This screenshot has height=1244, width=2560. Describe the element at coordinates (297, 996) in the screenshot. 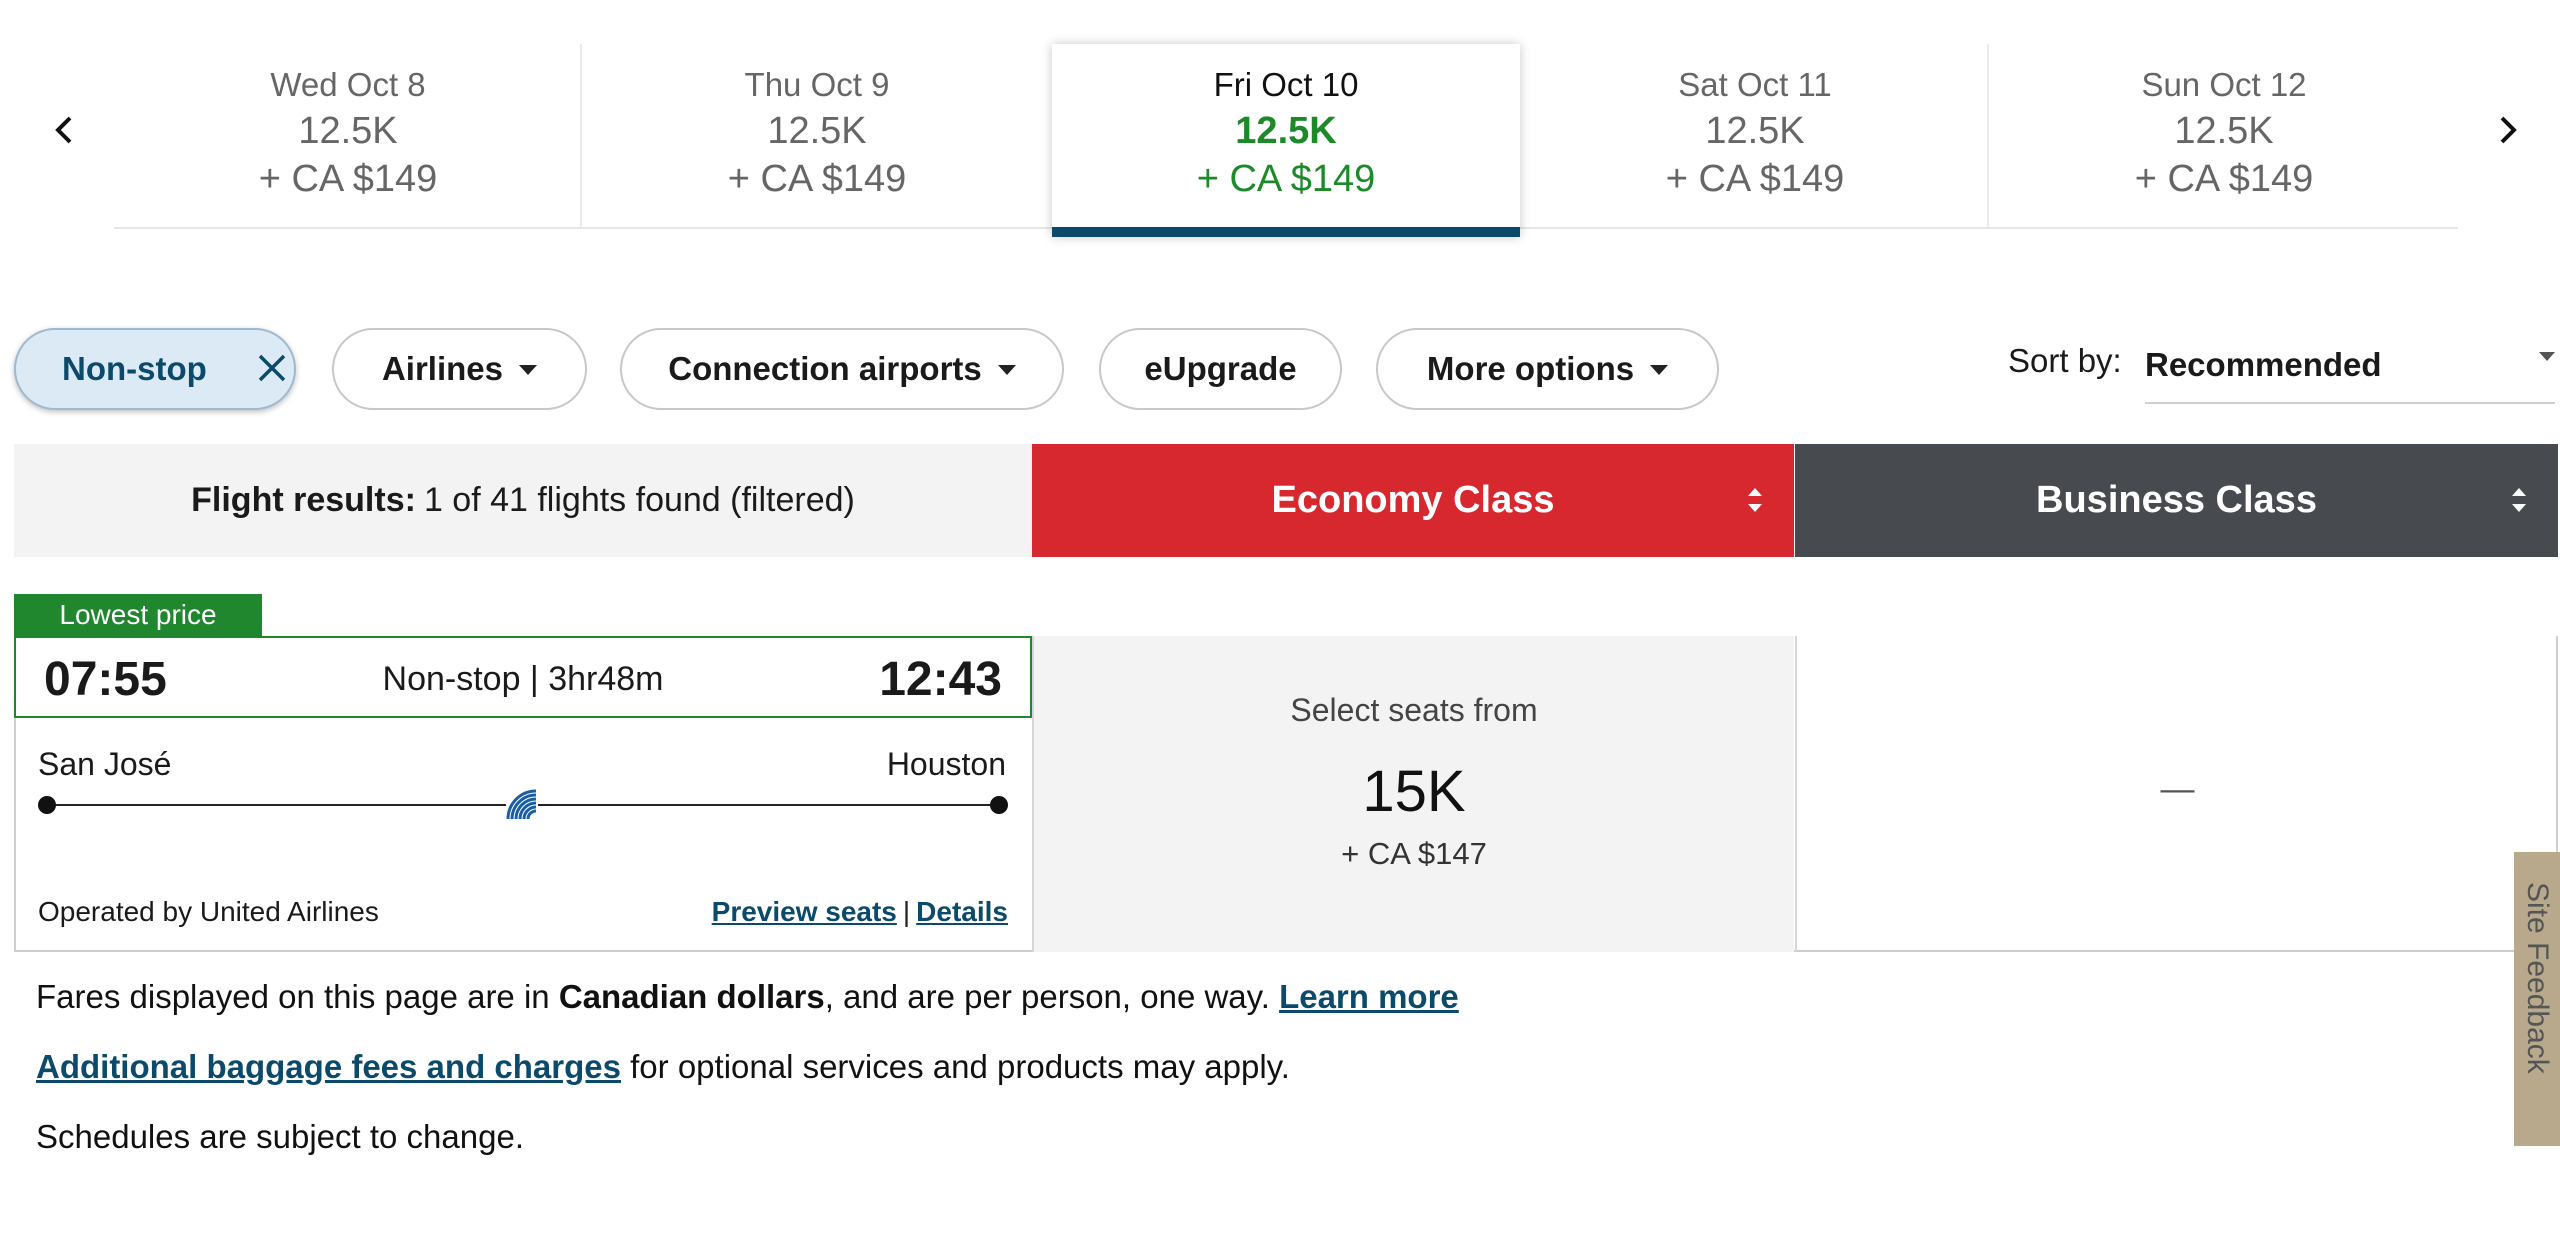

I see `currency-note-prefix: Fares displayed on this page are in` at that location.